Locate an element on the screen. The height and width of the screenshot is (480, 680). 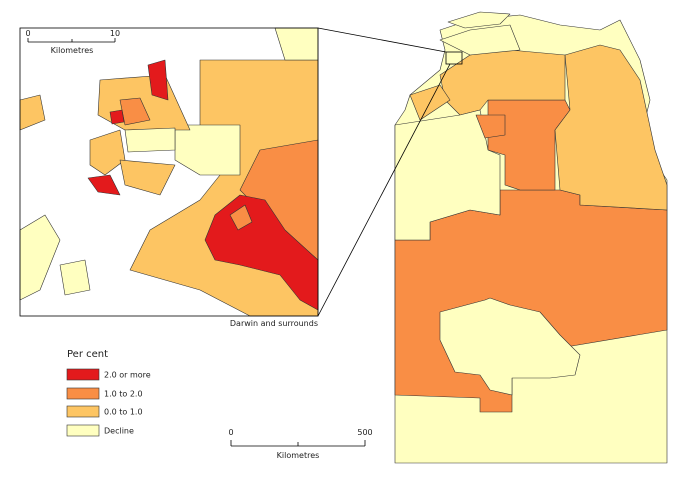
legend-label: 0.0 to 1.0 is located at coordinates (123, 412).